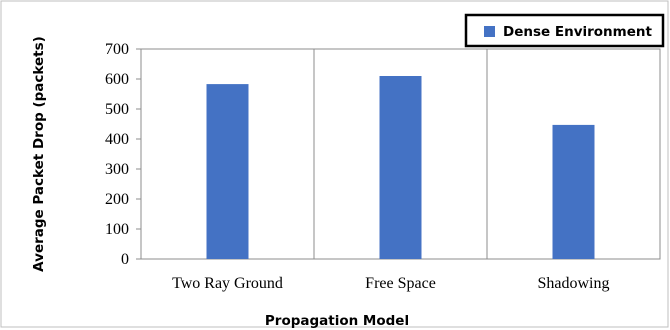  What do you see at coordinates (117, 229) in the screenshot?
I see `y-tick-label: 100` at bounding box center [117, 229].